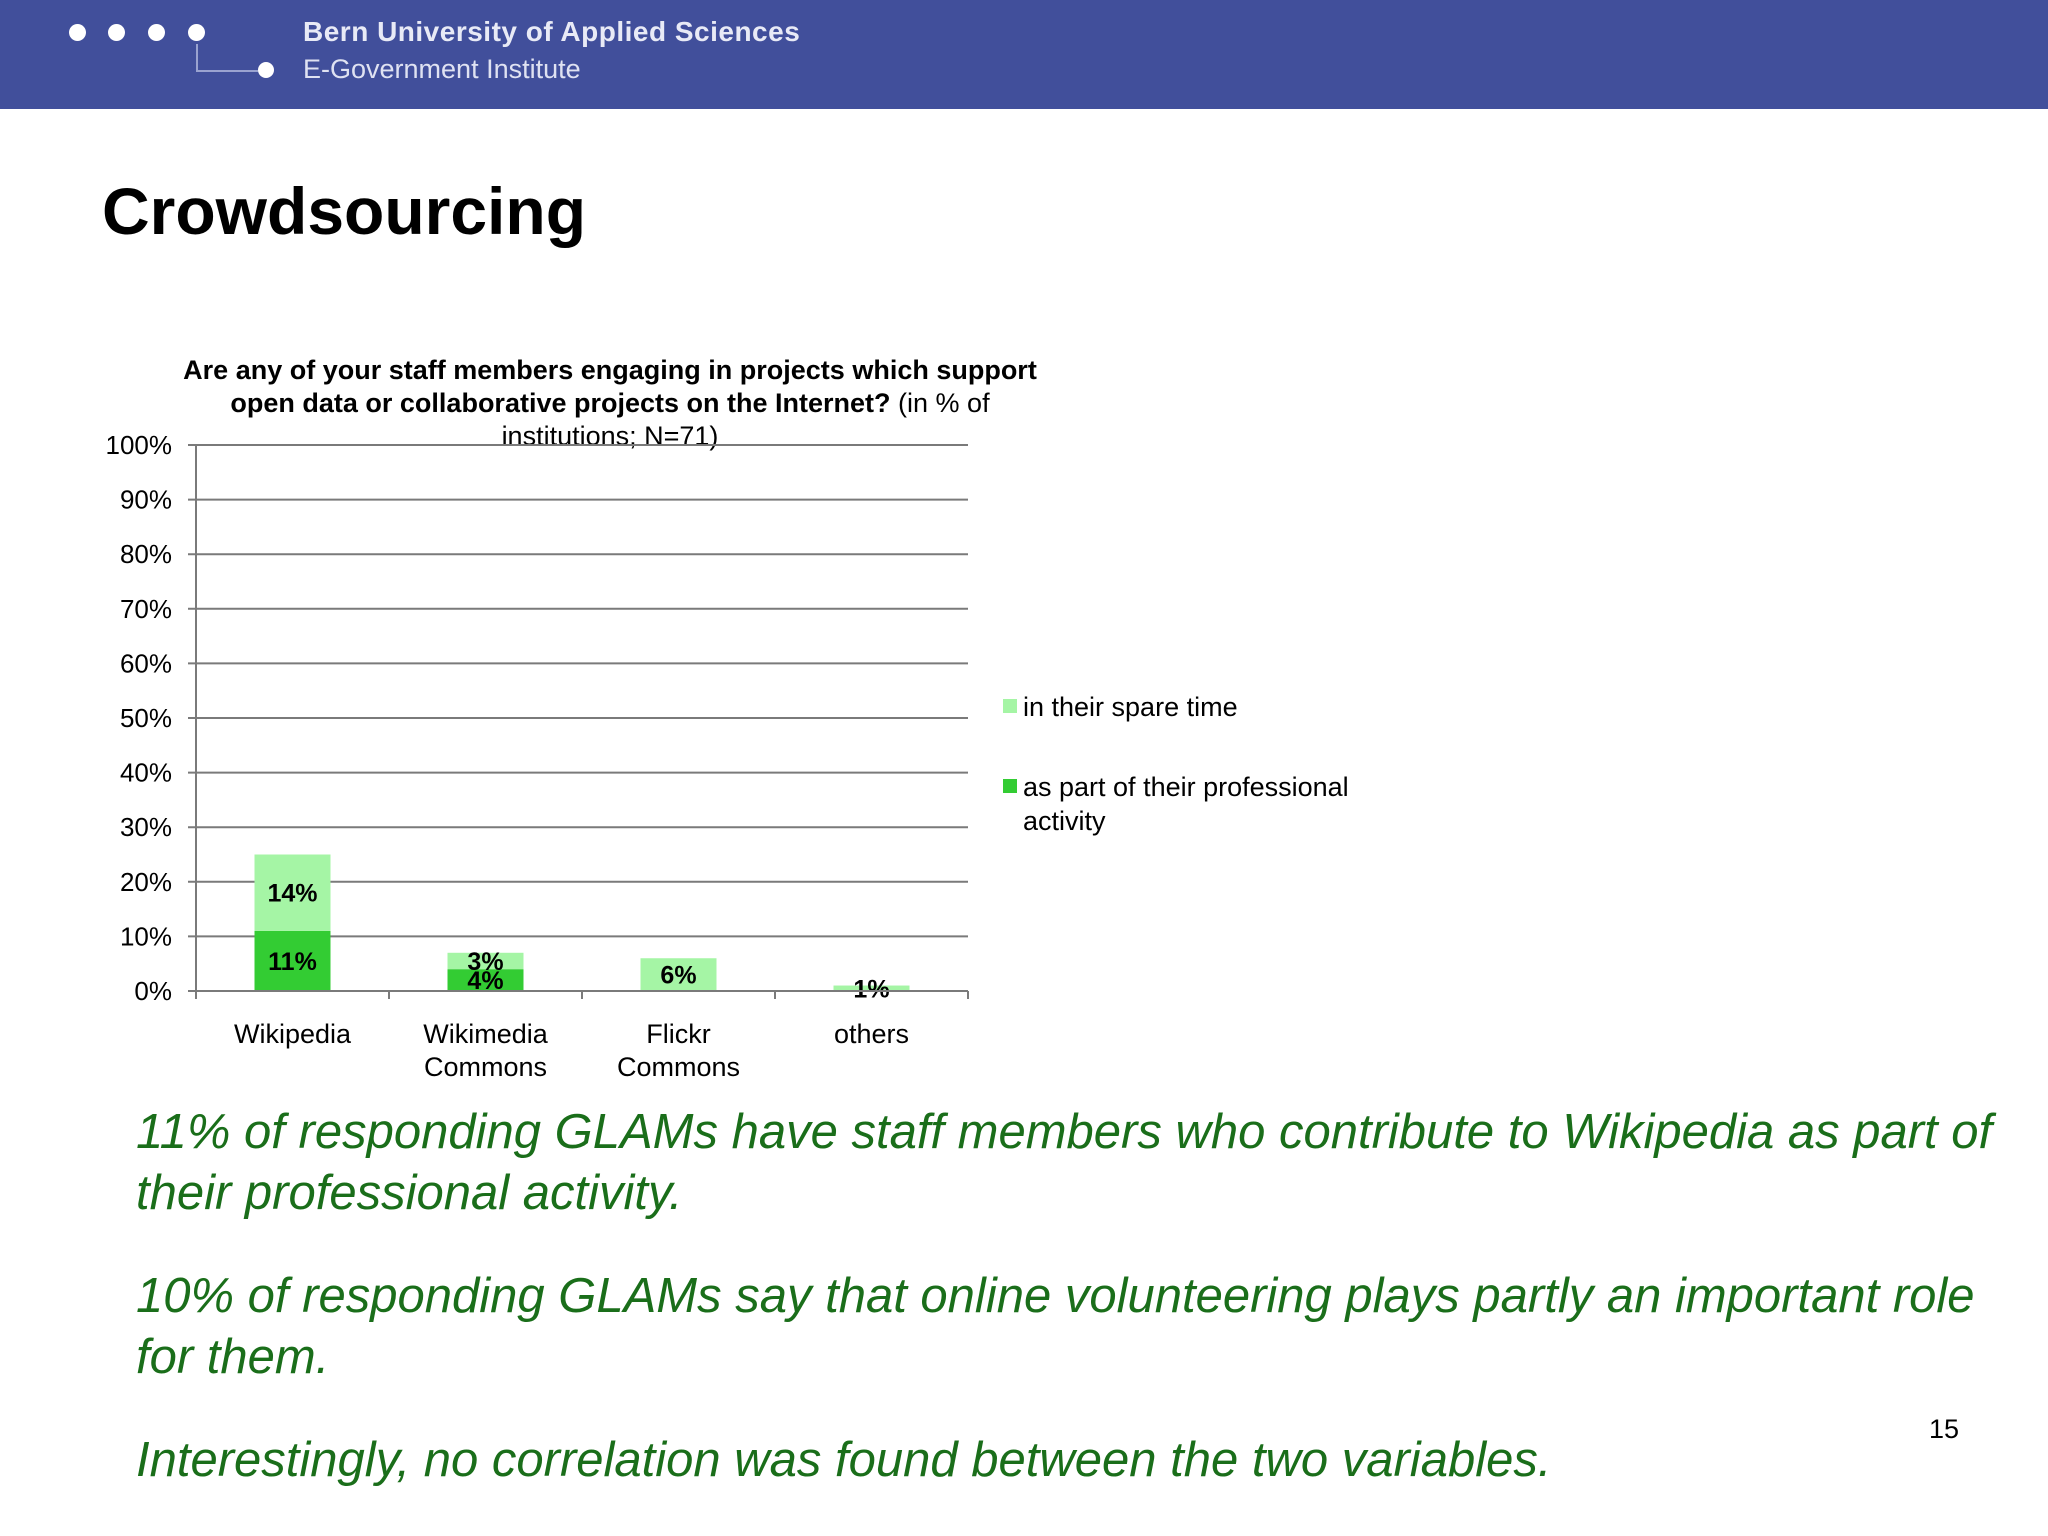 The width and height of the screenshot is (2048, 1536). I want to click on legend-item-spare-time: in their spare time, so click(1193, 707).